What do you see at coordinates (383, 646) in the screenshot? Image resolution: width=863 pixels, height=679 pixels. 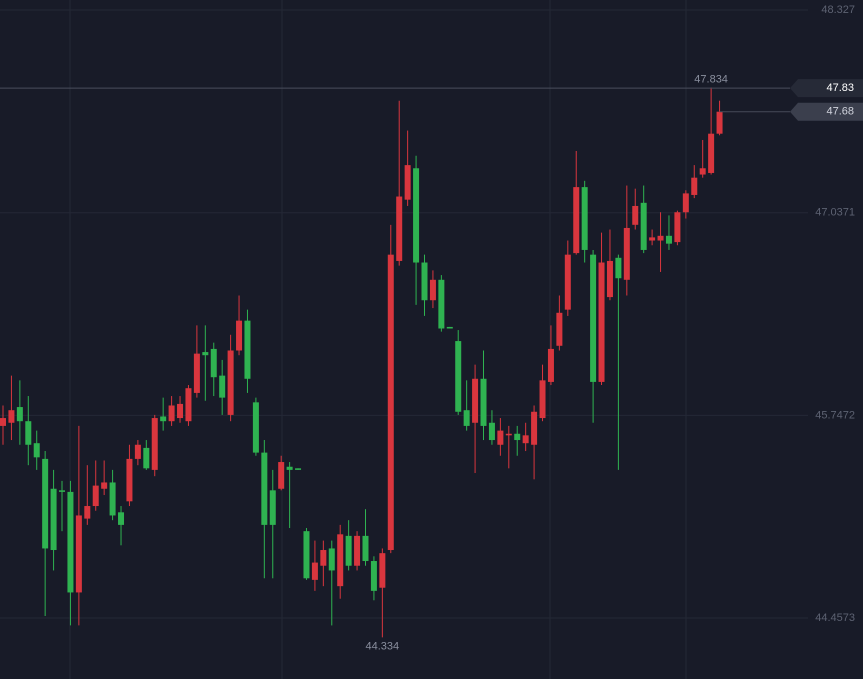 I see `min-label: 44.334` at bounding box center [383, 646].